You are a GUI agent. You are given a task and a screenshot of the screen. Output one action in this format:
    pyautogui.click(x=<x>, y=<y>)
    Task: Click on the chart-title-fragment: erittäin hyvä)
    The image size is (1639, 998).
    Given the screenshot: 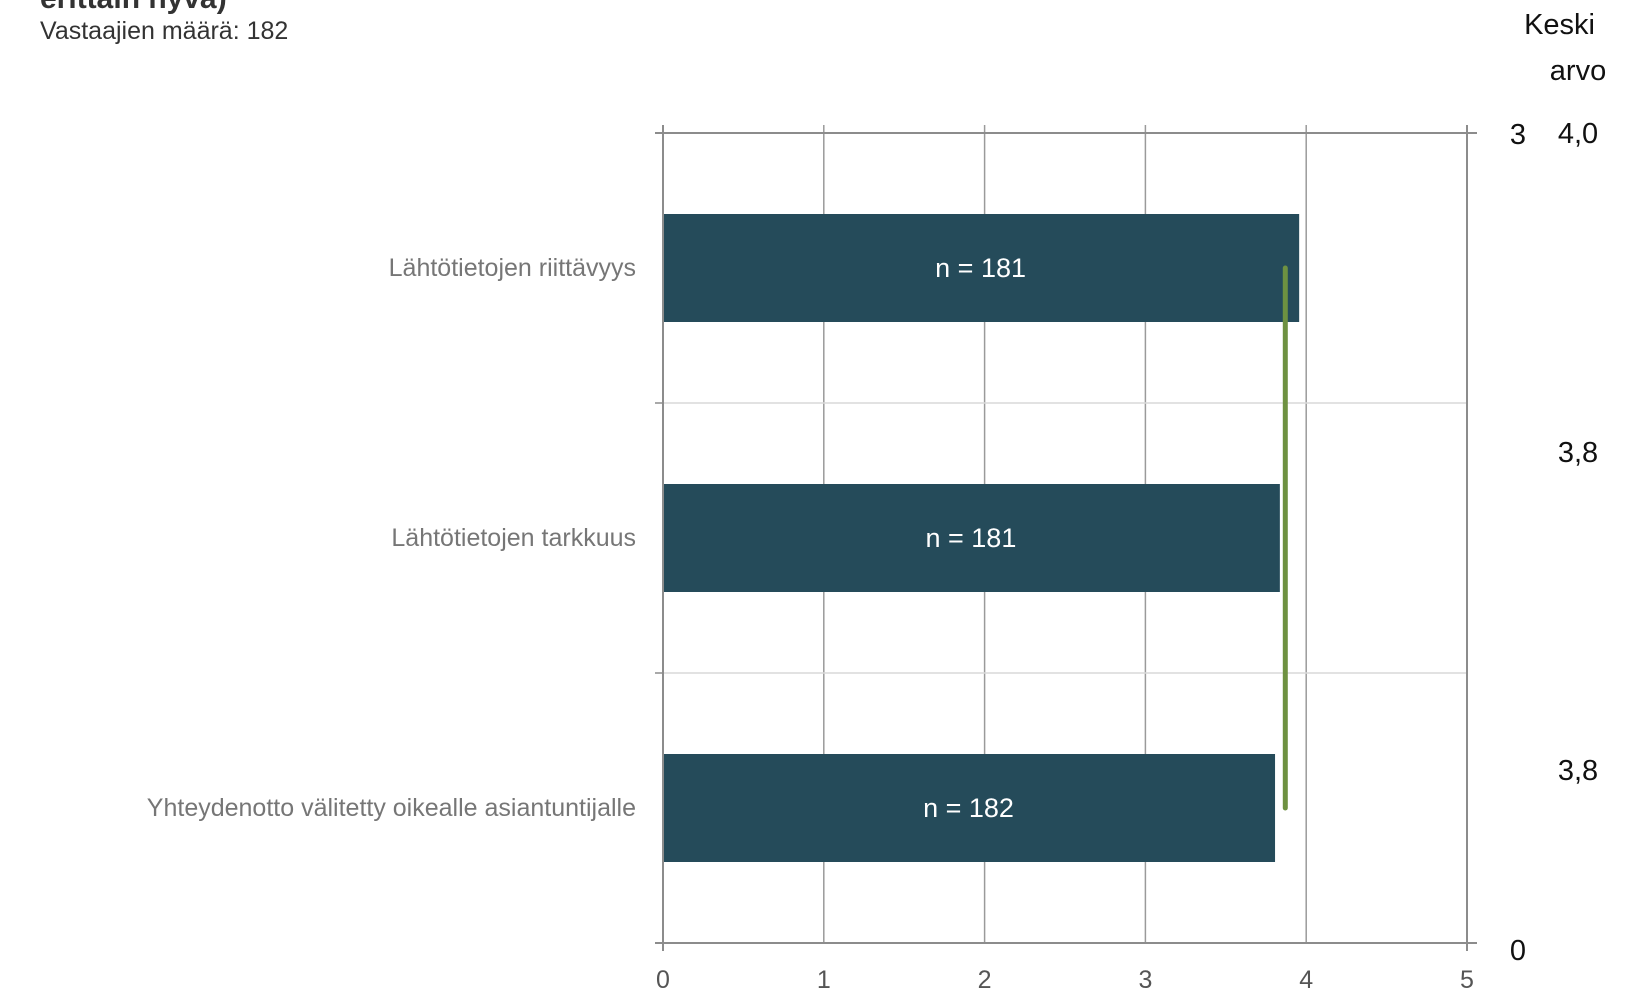 What is the action you would take?
    pyautogui.click(x=133, y=7)
    